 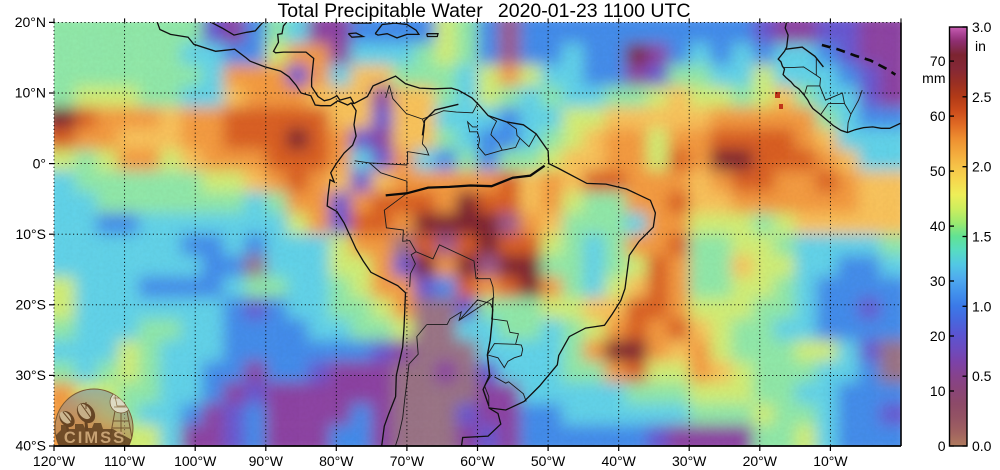 What do you see at coordinates (689, 461) in the screenshot?
I see `svg-text: 30°W` at bounding box center [689, 461].